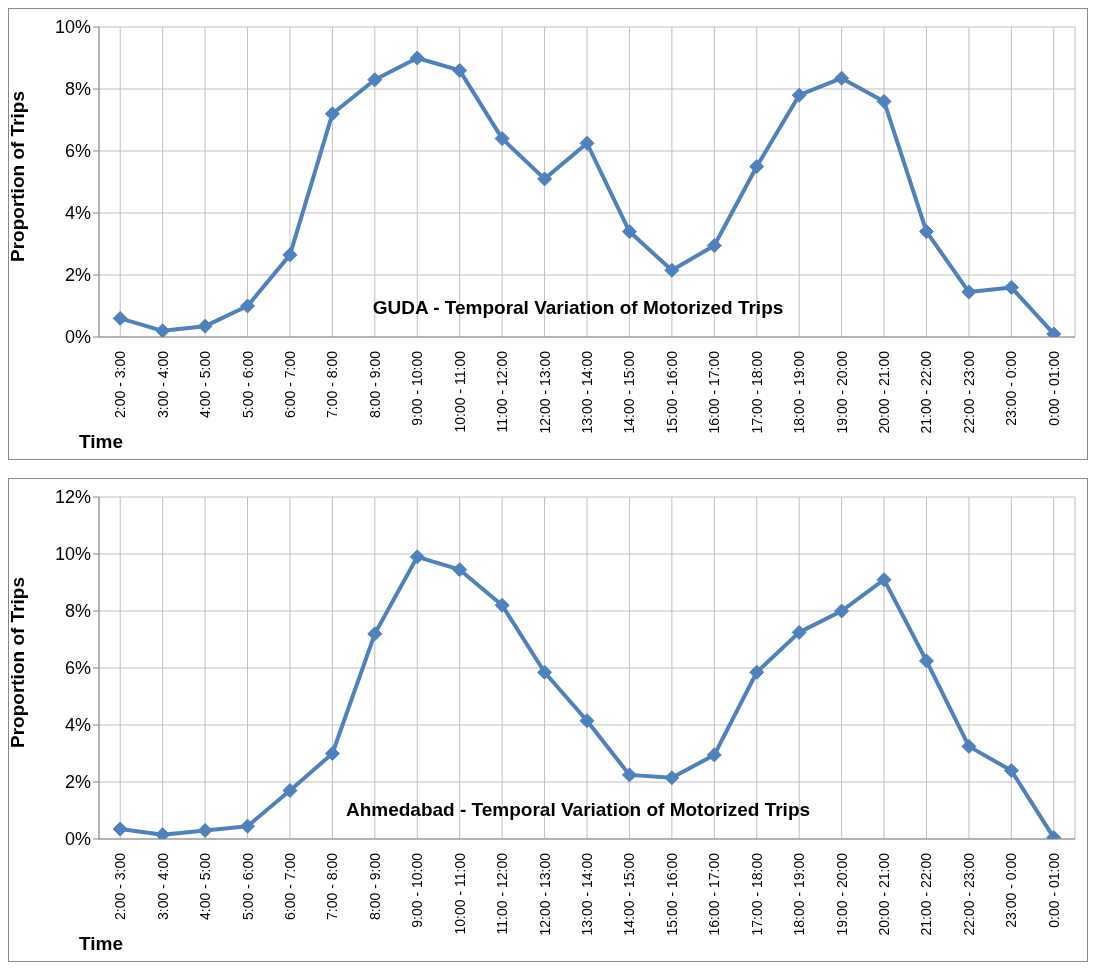 Image resolution: width=1096 pixels, height=973 pixels. What do you see at coordinates (247, 886) in the screenshot?
I see `x-tick-label: 5:00 - 6:00` at bounding box center [247, 886].